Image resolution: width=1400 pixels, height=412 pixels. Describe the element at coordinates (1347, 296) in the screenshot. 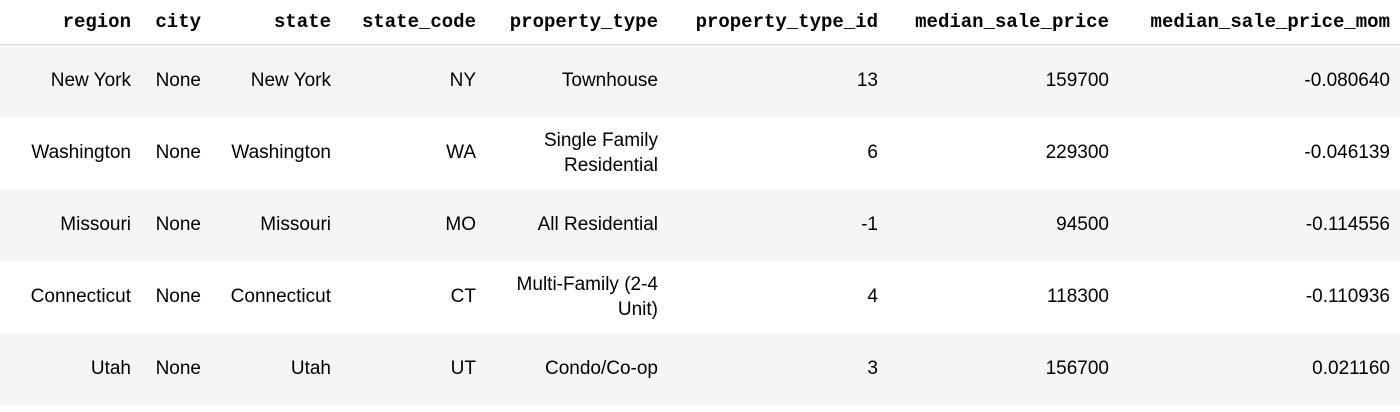

I see `cell-median-sale-price-mom: -0.110936` at that location.